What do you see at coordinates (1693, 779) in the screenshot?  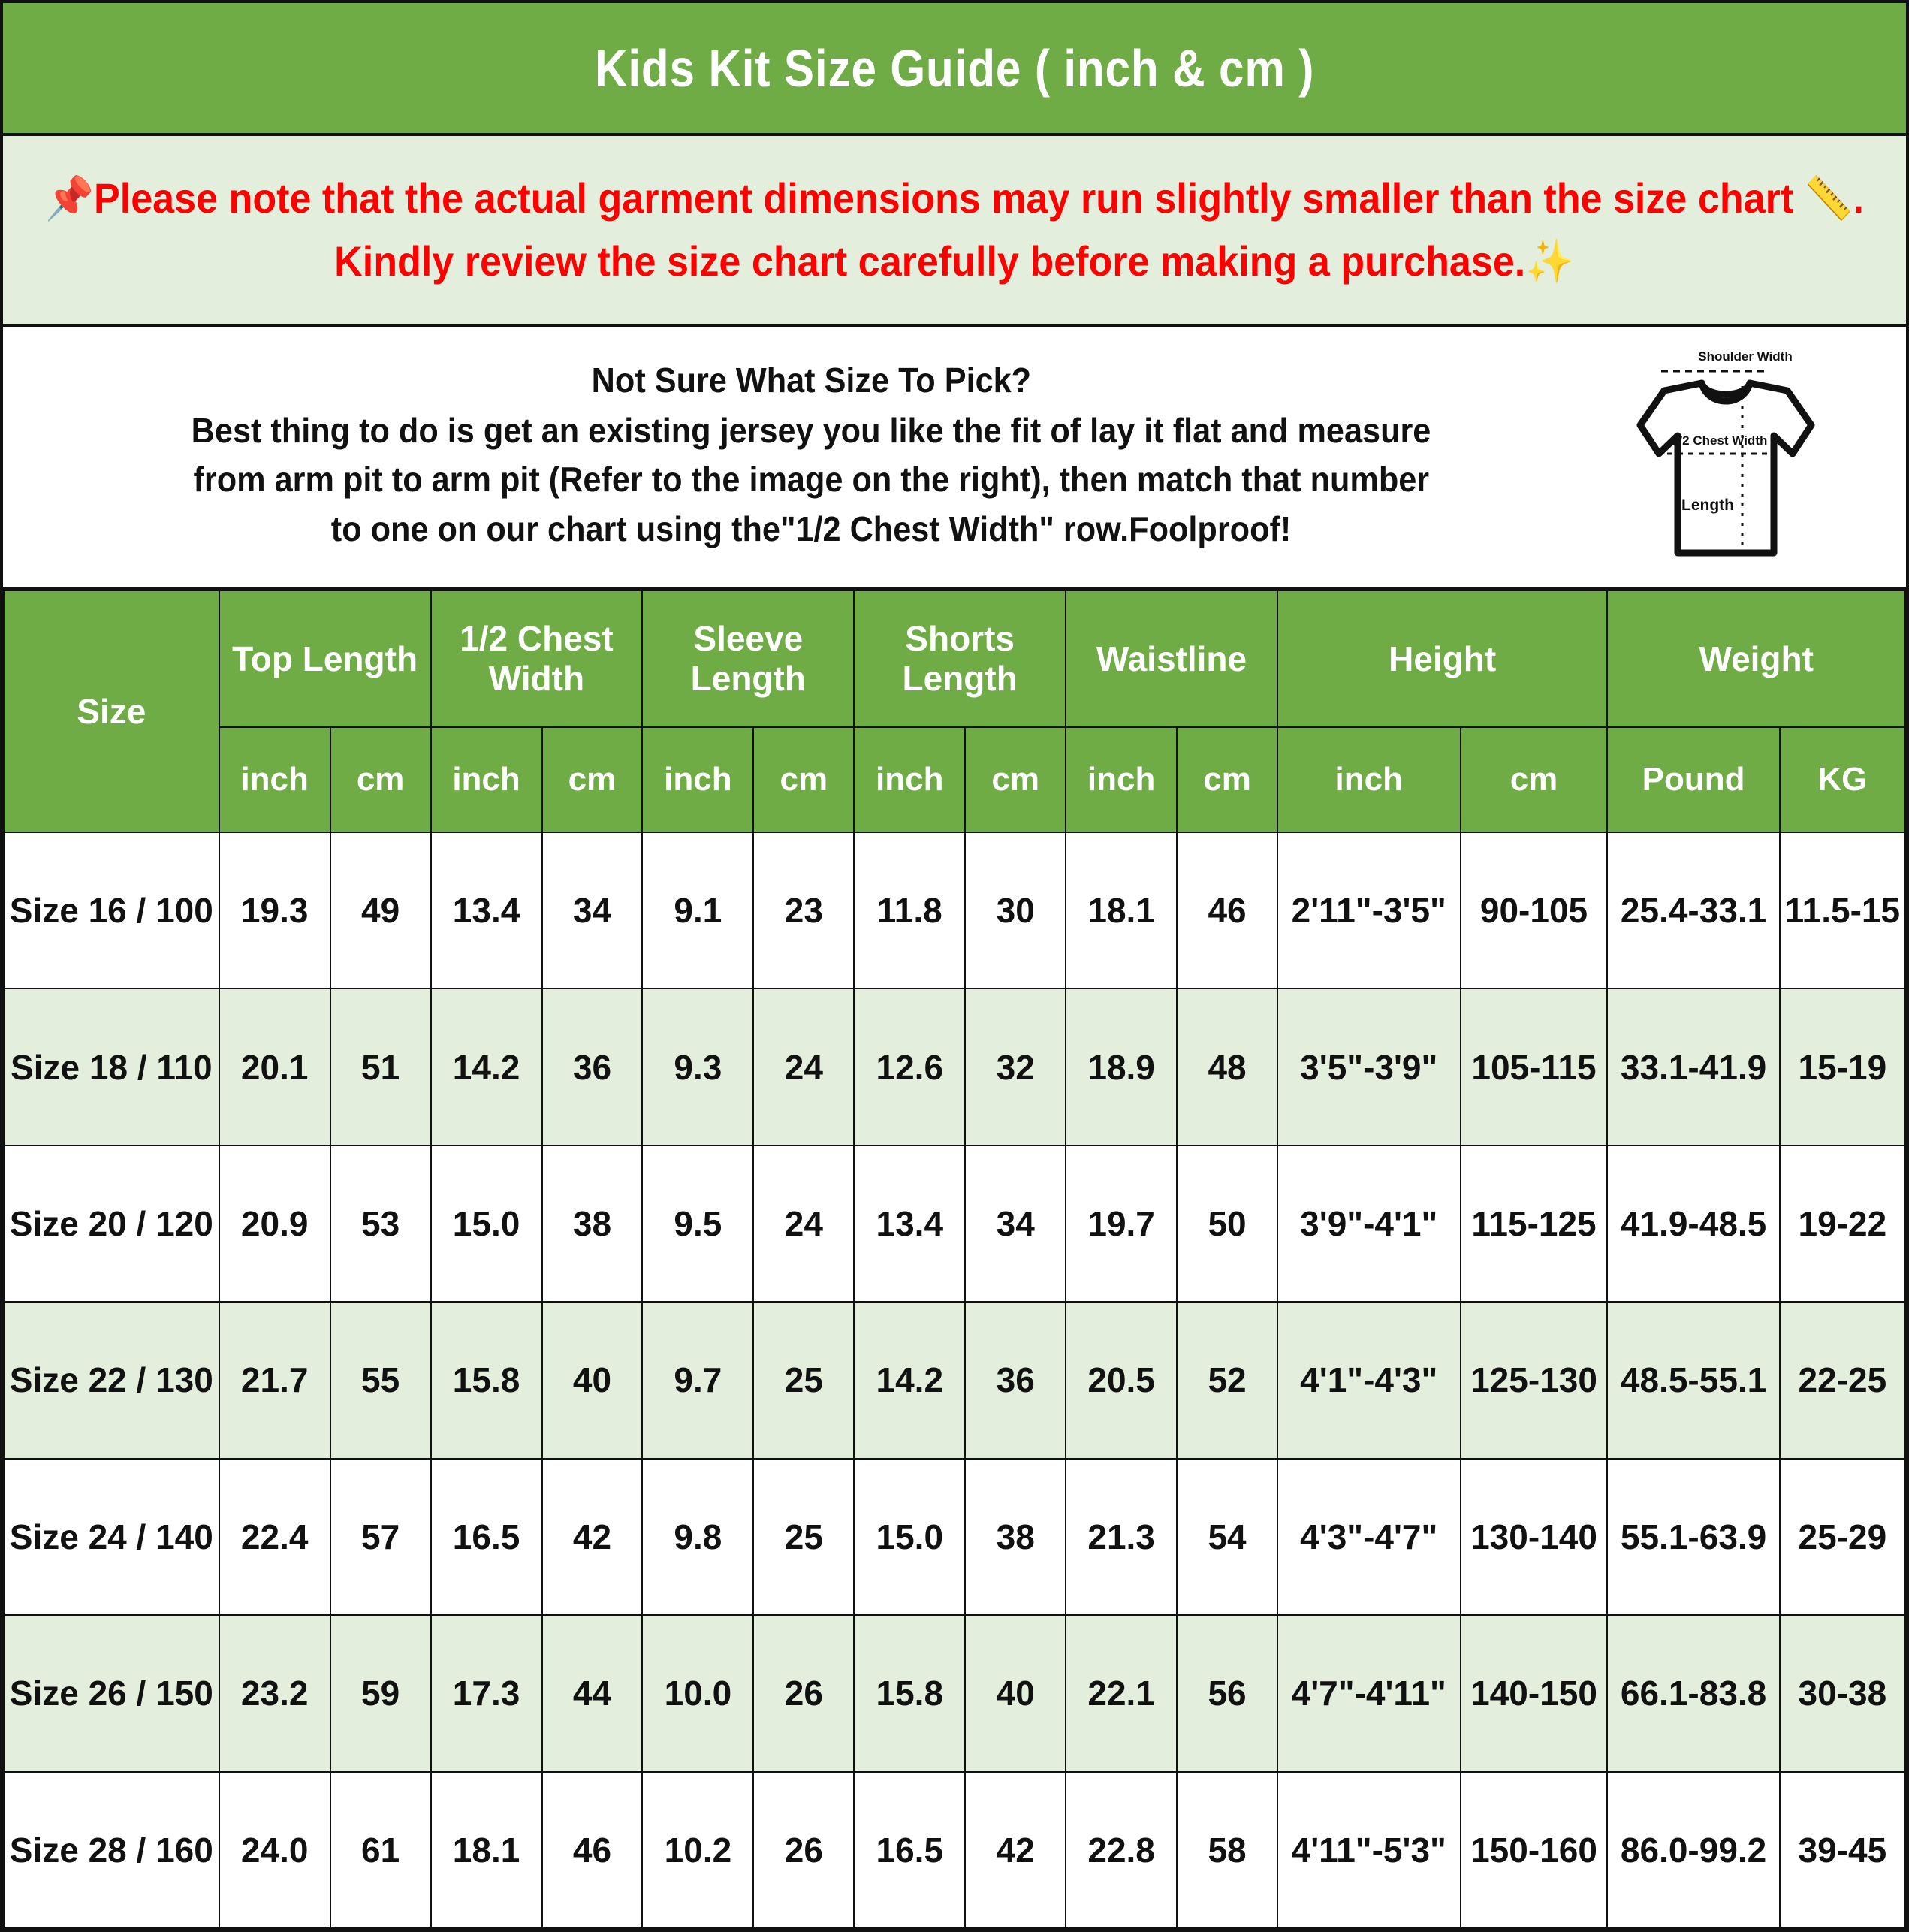 I see `unit-weight-pound: Pound` at bounding box center [1693, 779].